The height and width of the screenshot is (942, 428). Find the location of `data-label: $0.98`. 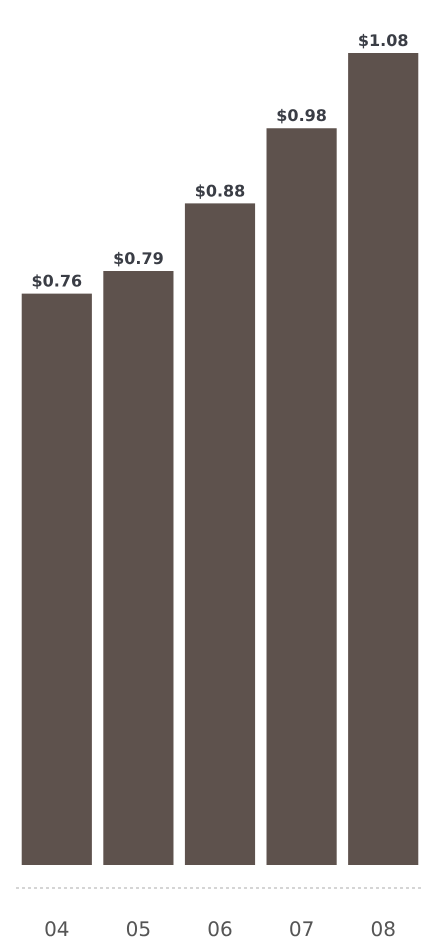

data-label: $0.98 is located at coordinates (301, 116).